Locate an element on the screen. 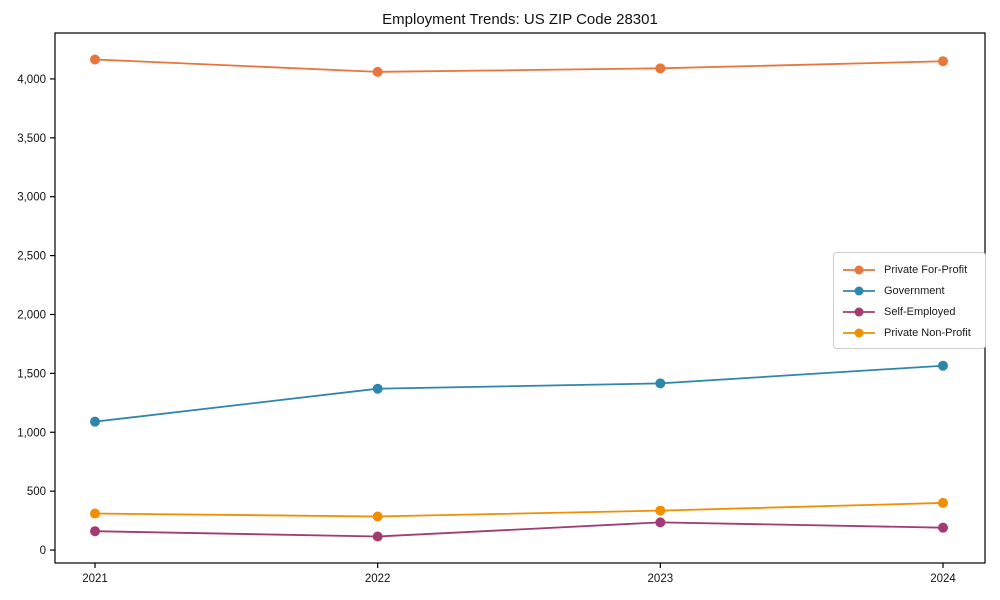 Image resolution: width=1000 pixels, height=600 pixels. data-point-self-employed-2023 is located at coordinates (660, 522).